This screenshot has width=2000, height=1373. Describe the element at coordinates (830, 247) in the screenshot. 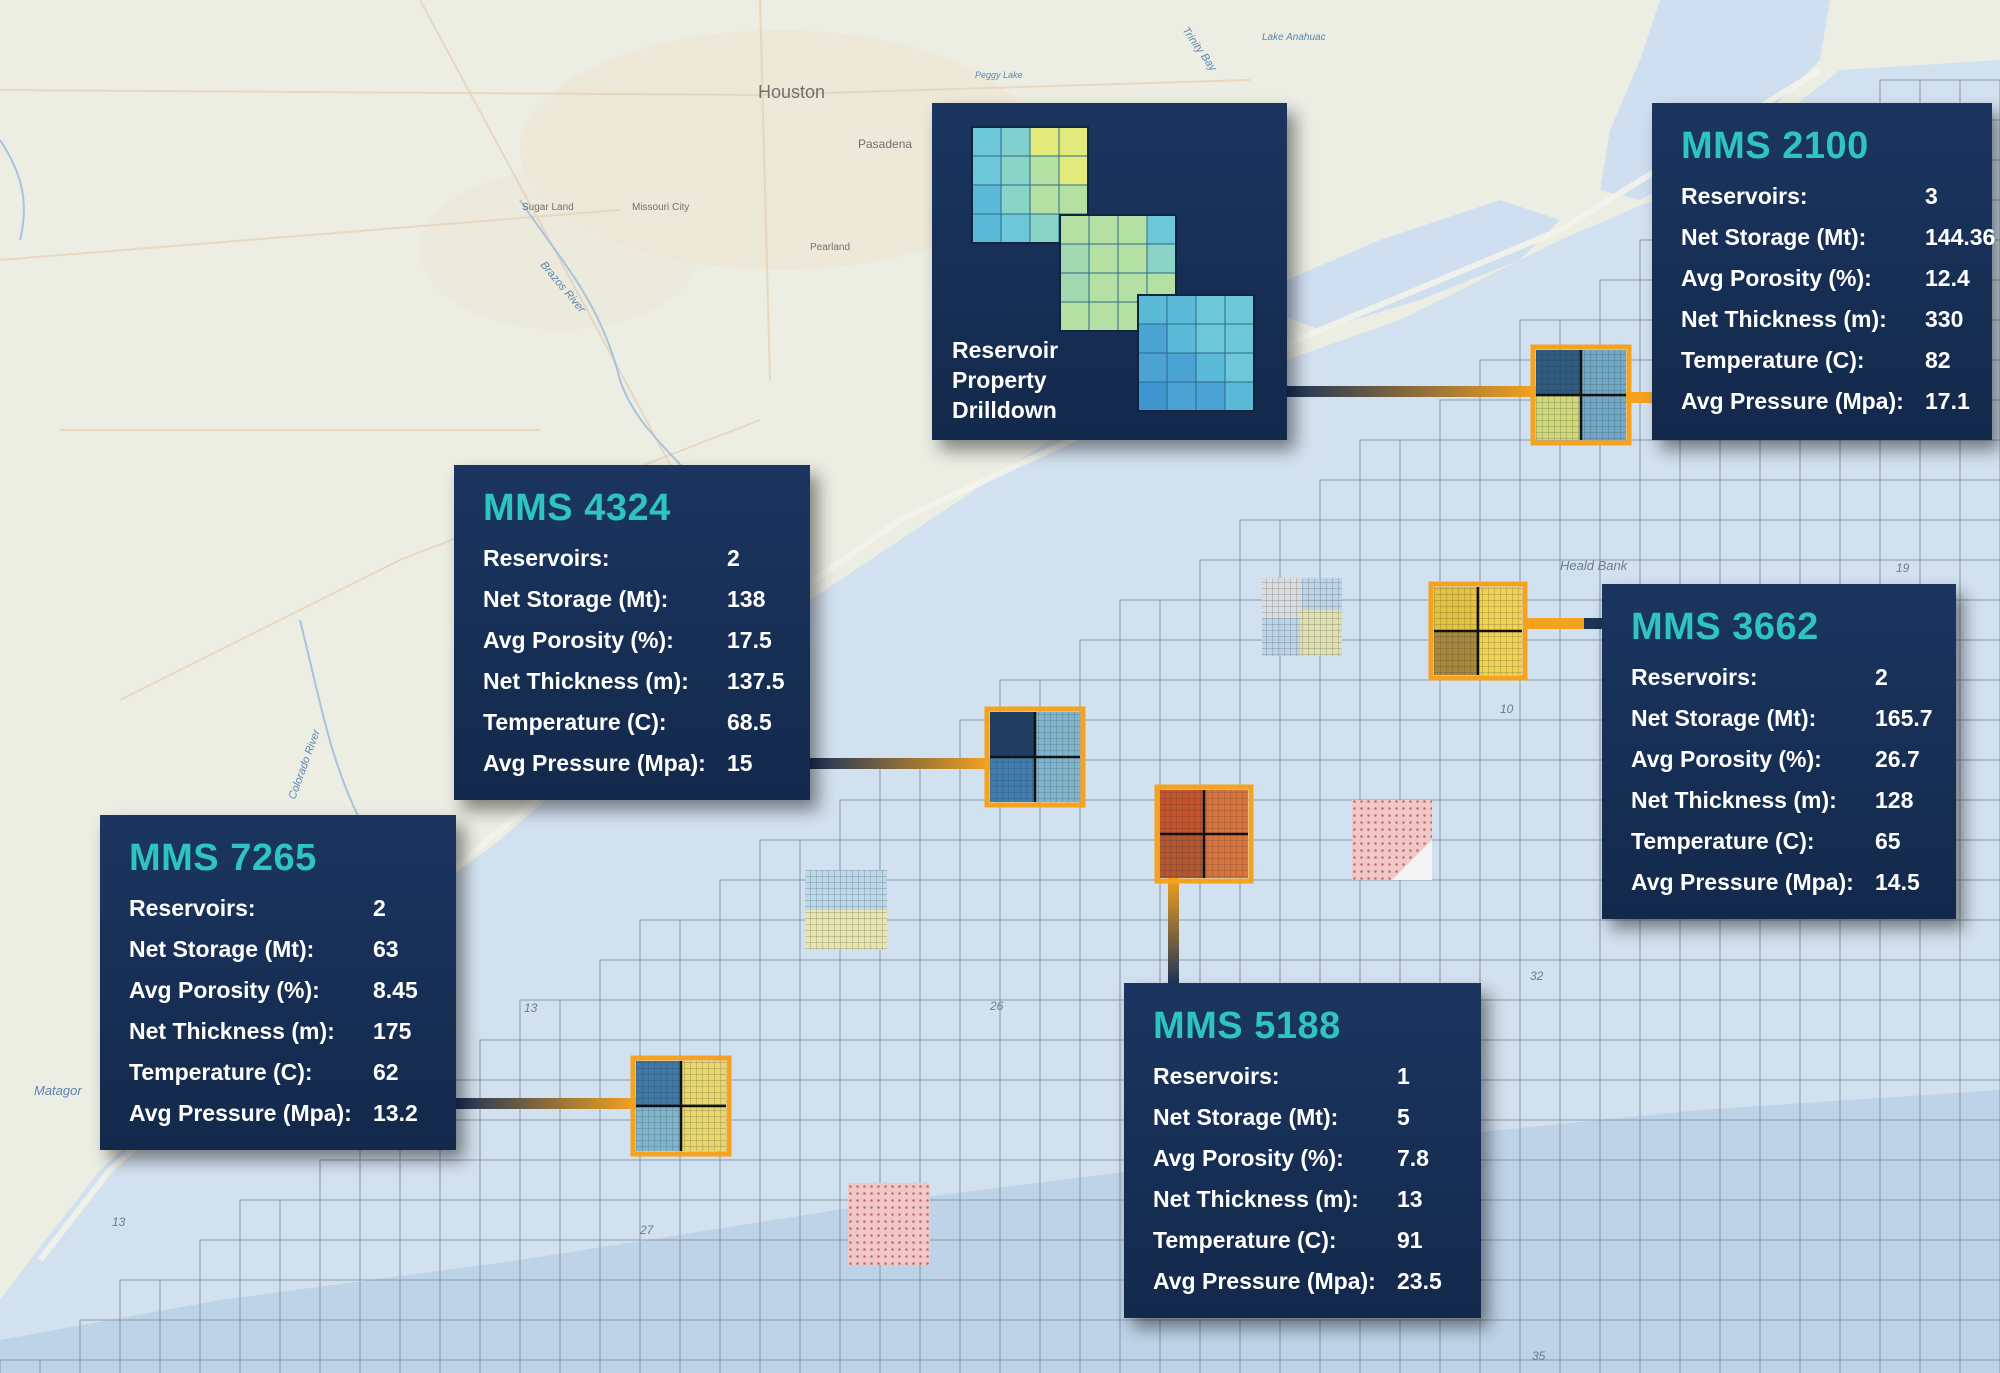

I see `map-label-pearland: Pearland` at that location.